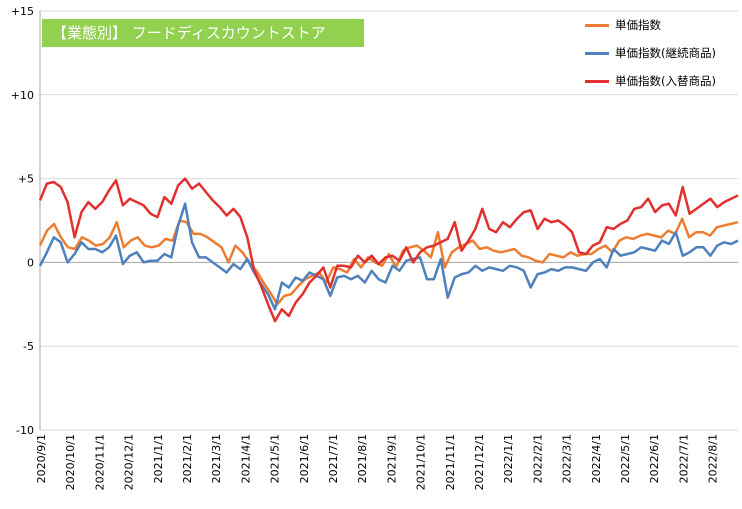 This screenshot has height=509, width=742. I want to click on x-tick-label: 2020/10/1, so click(70, 462).